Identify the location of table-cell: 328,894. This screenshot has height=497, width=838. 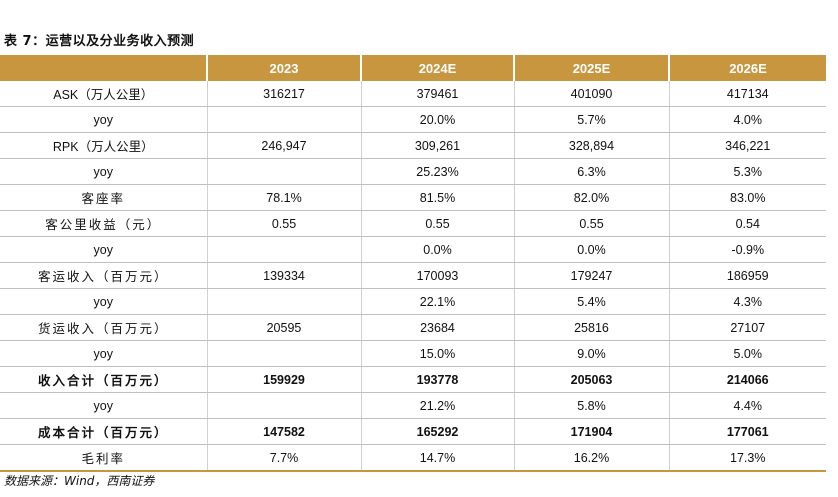
(591, 145).